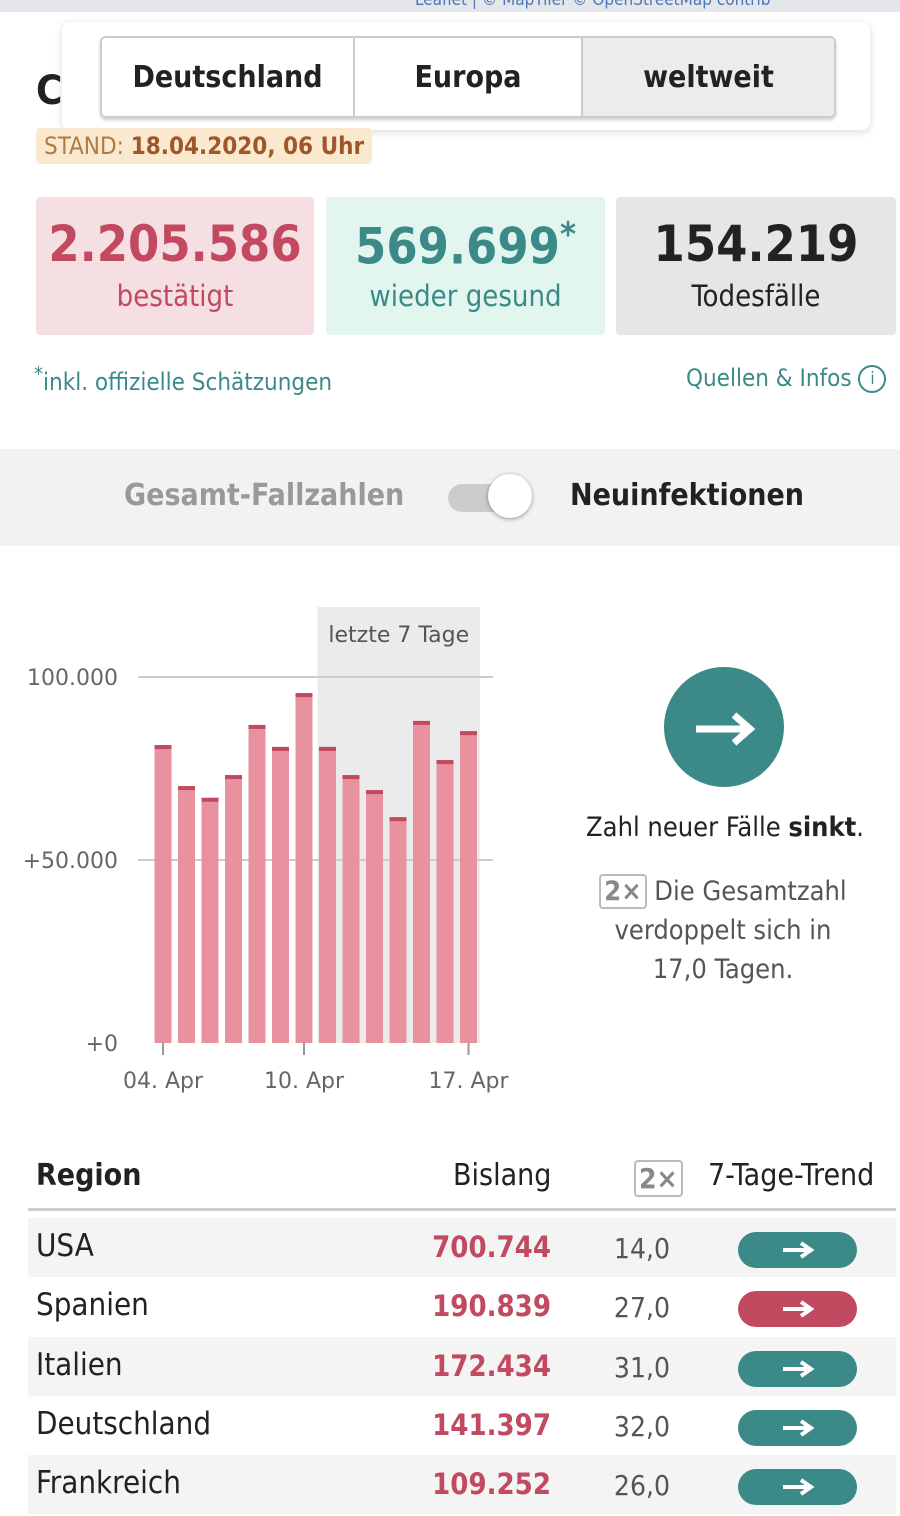  Describe the element at coordinates (465, 296) in the screenshot. I see `stat-label: wieder gesund` at that location.